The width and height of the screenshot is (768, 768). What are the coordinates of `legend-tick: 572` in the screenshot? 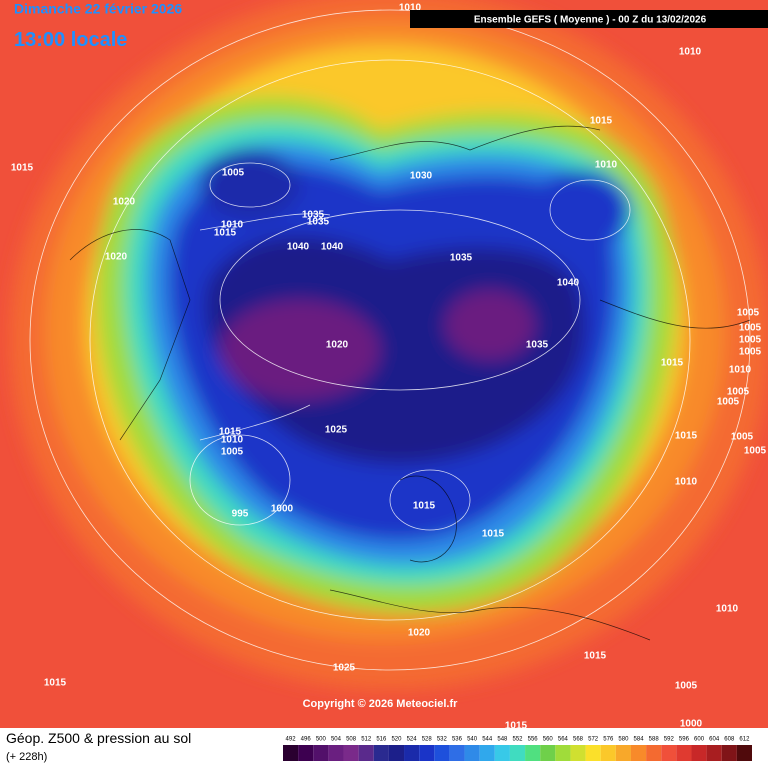 It's located at (593, 740).